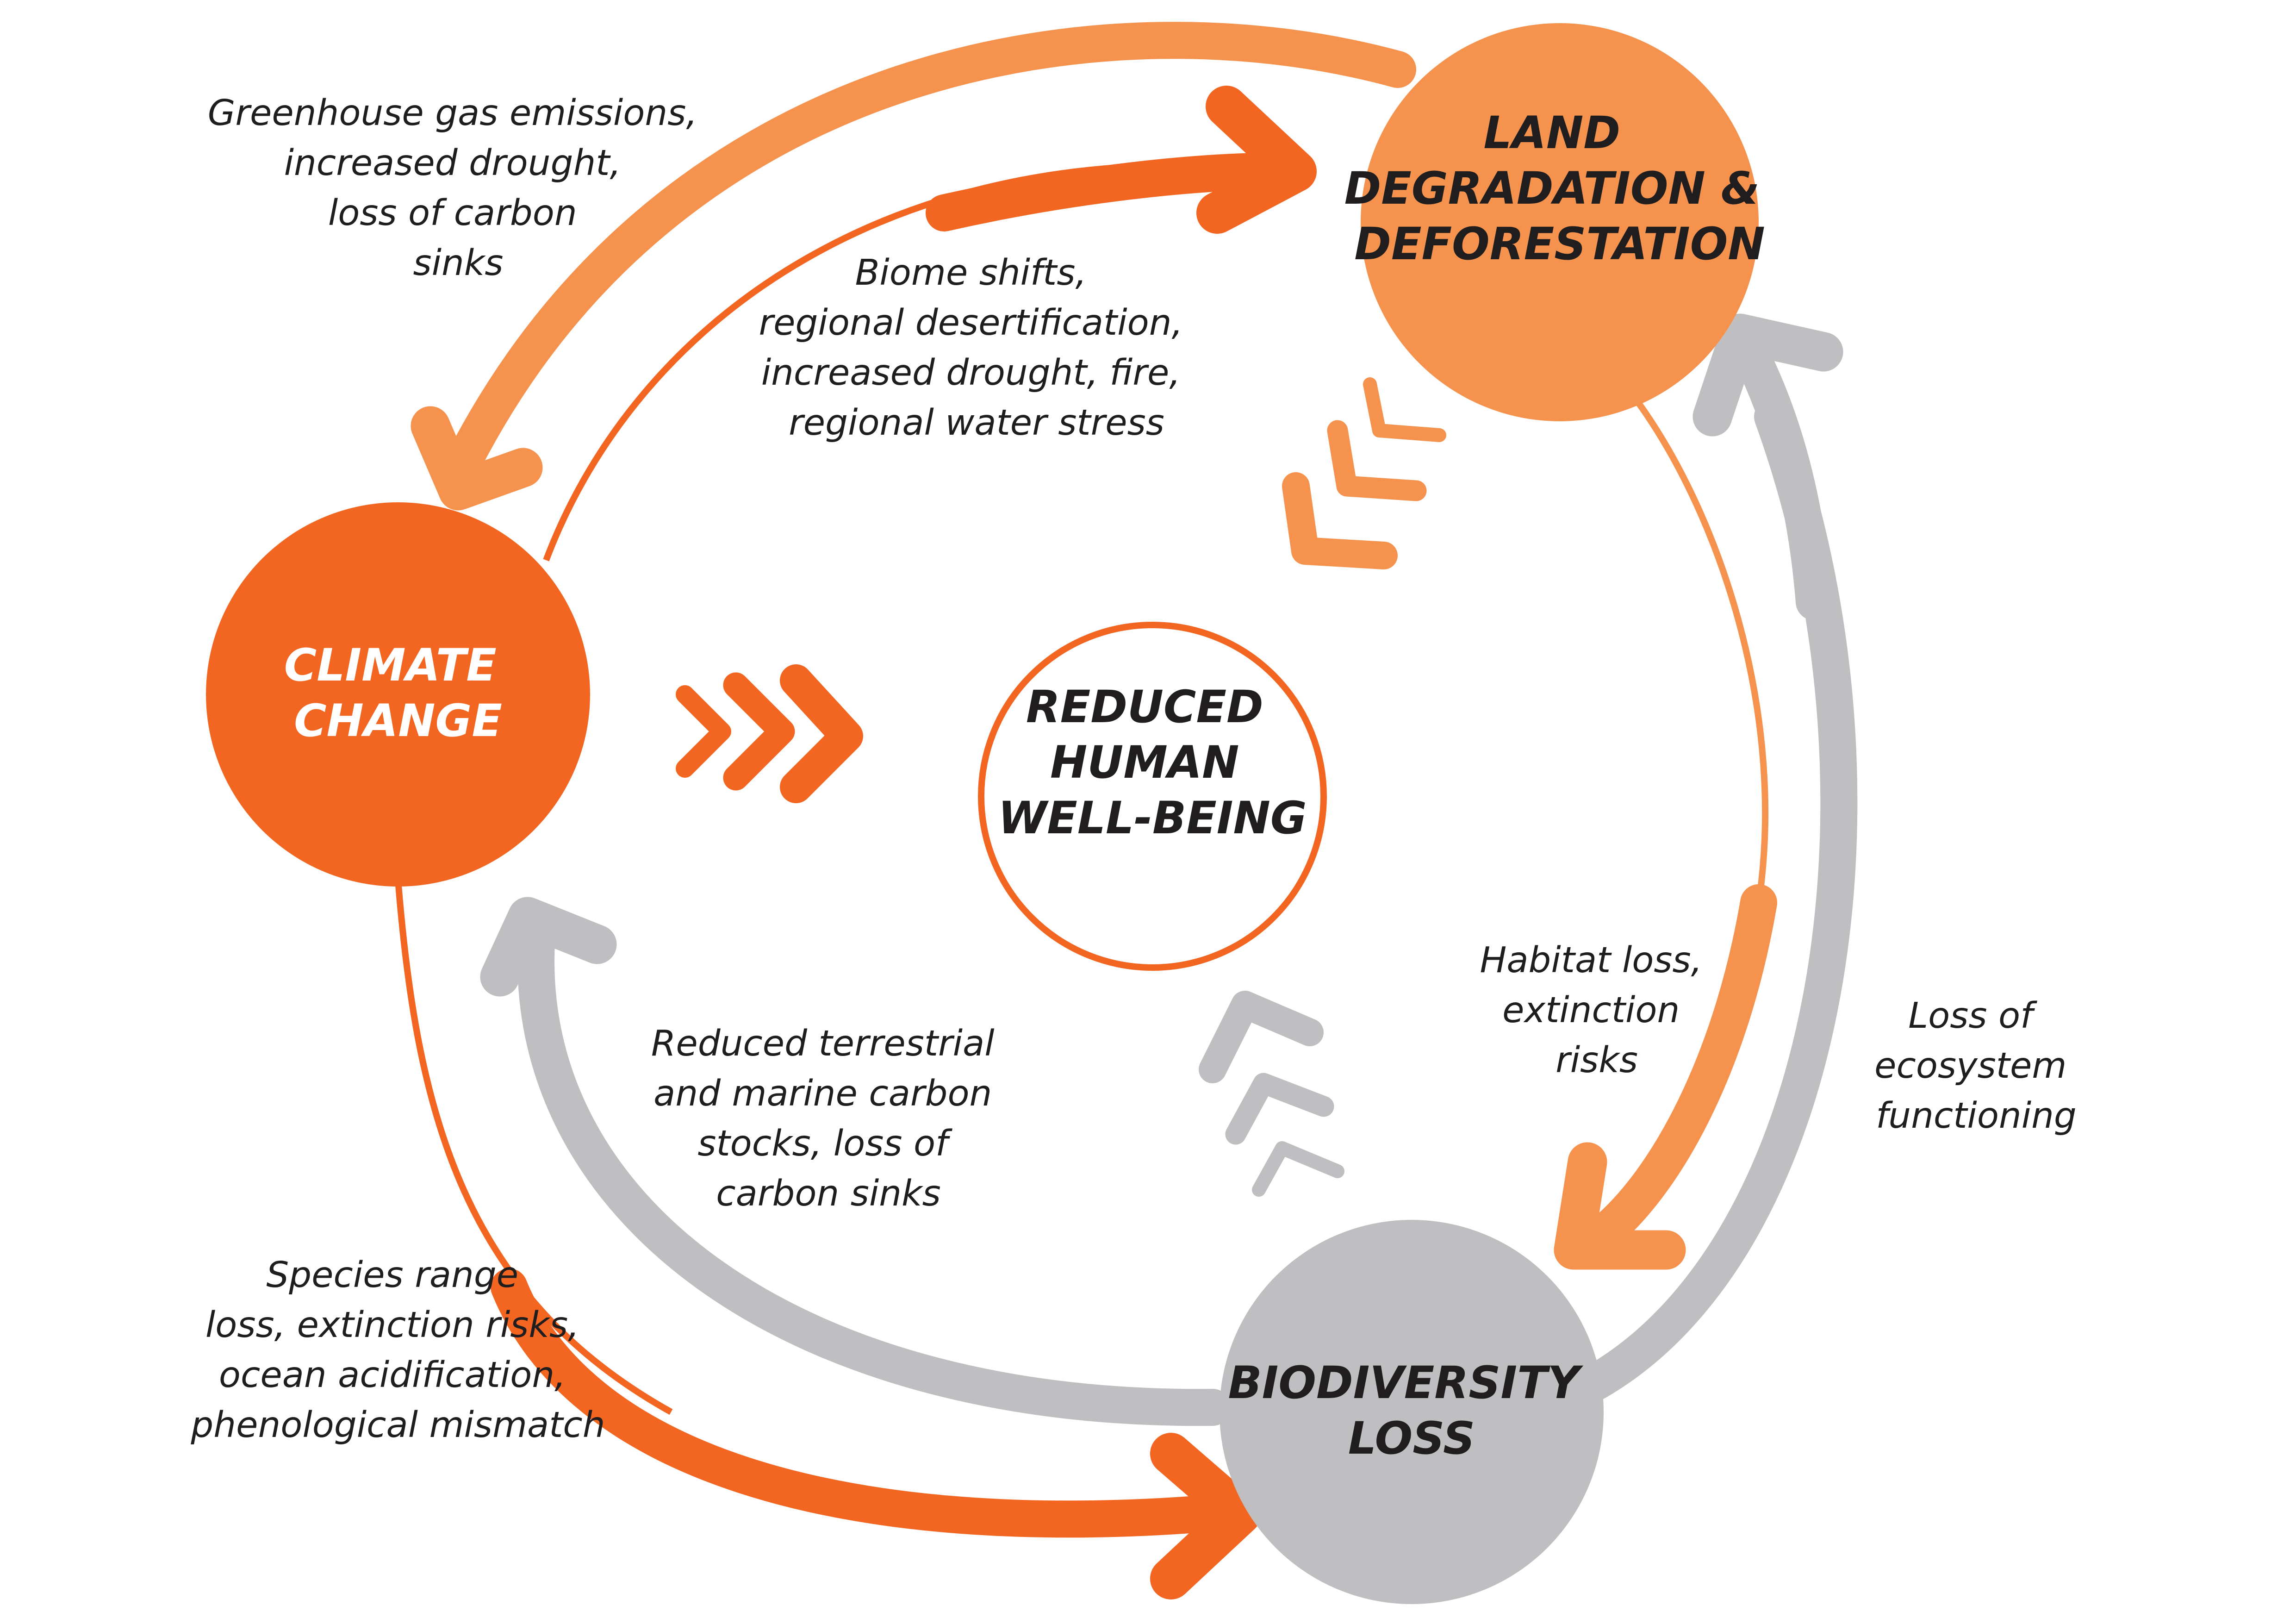 Image resolution: width=2296 pixels, height=1624 pixels. I want to click on node-center-wellbeing: REDUCED HUMAN WELL-BEING, so click(1152, 796).